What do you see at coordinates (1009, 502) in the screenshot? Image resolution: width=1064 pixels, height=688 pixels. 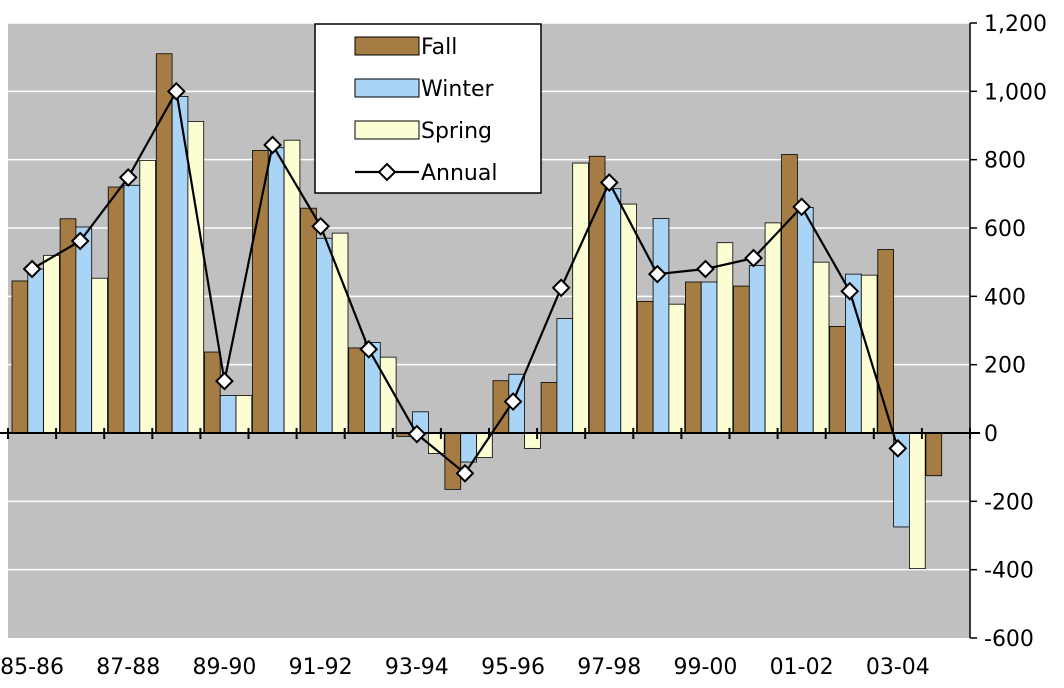 I see `y-tick-label: -200` at bounding box center [1009, 502].